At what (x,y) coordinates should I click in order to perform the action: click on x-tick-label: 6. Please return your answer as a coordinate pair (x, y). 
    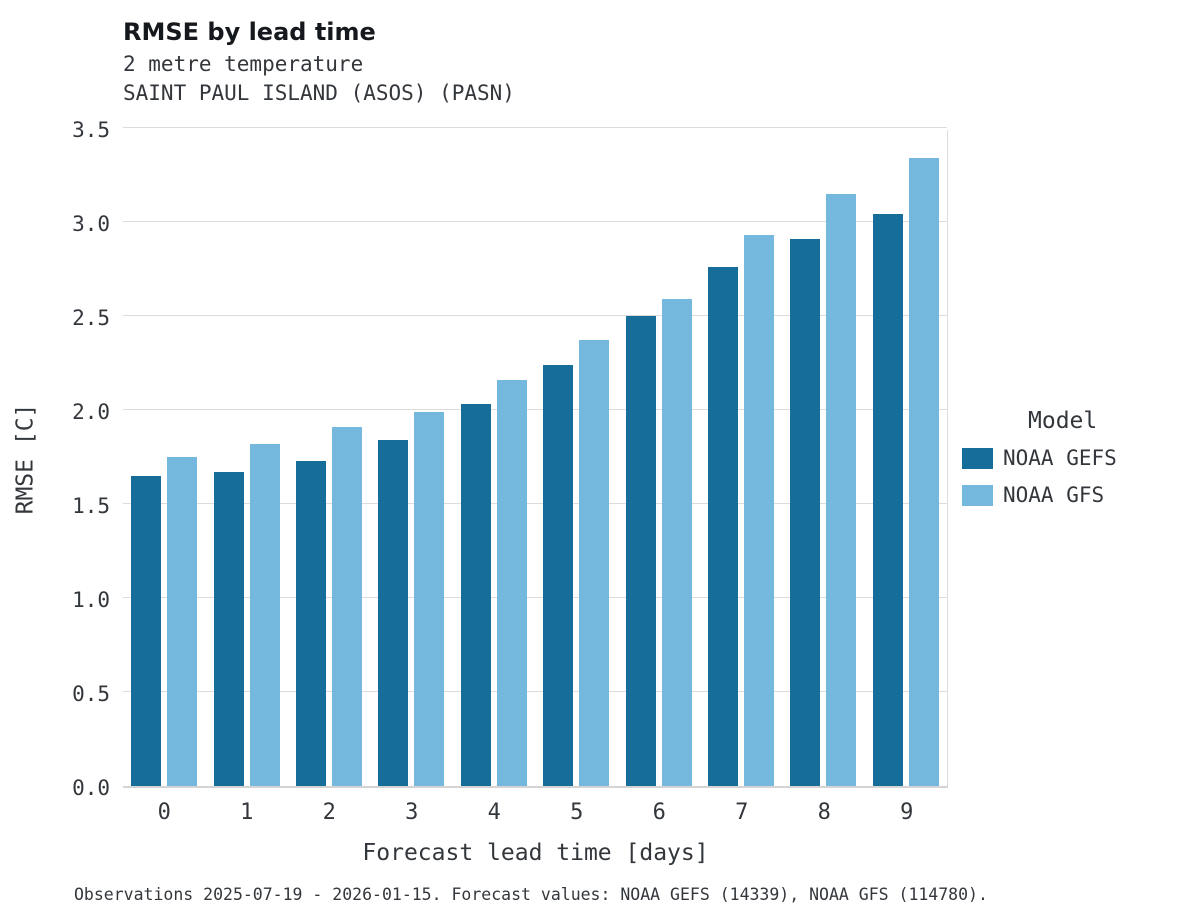
    Looking at the image, I should click on (659, 812).